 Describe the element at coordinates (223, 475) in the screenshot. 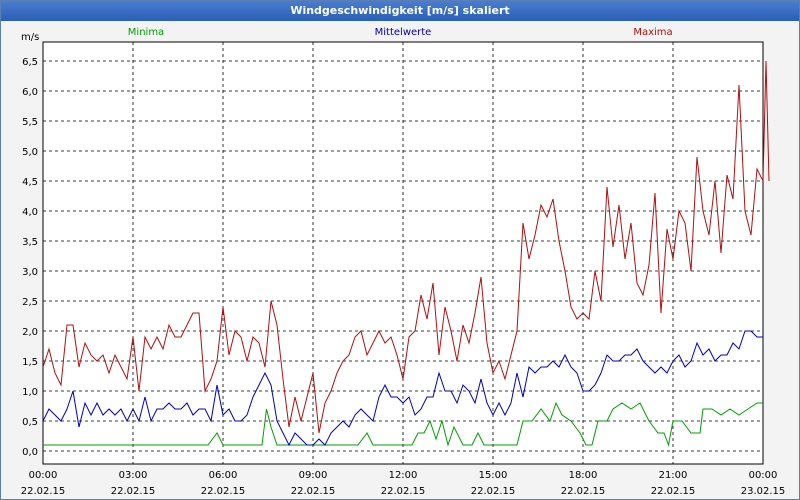

I see `x-tick-time: 06:00` at that location.